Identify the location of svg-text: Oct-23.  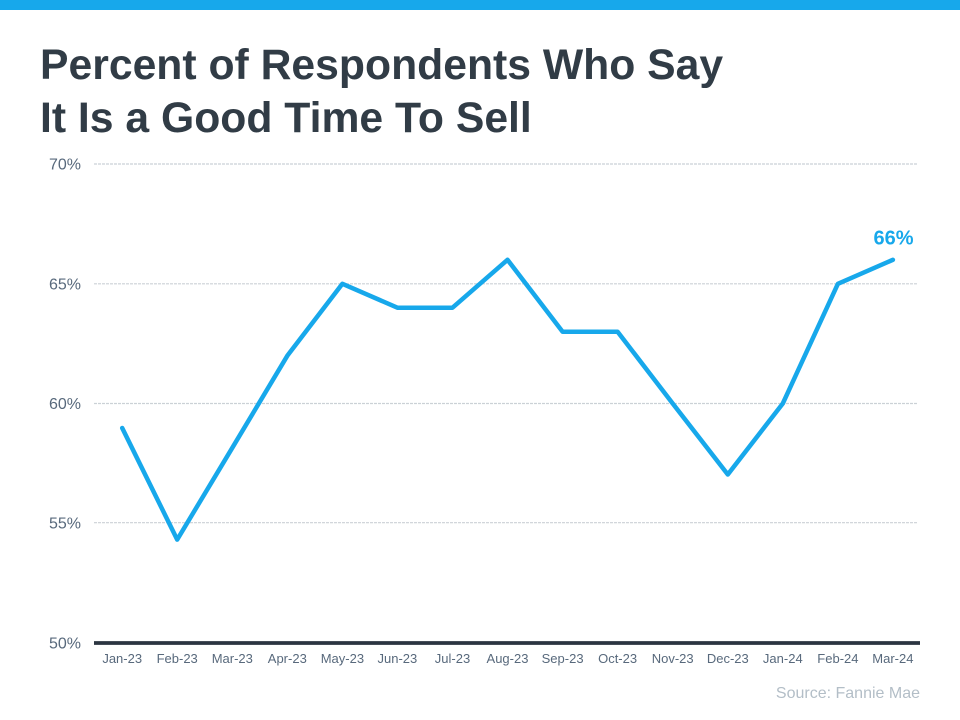
(617, 658).